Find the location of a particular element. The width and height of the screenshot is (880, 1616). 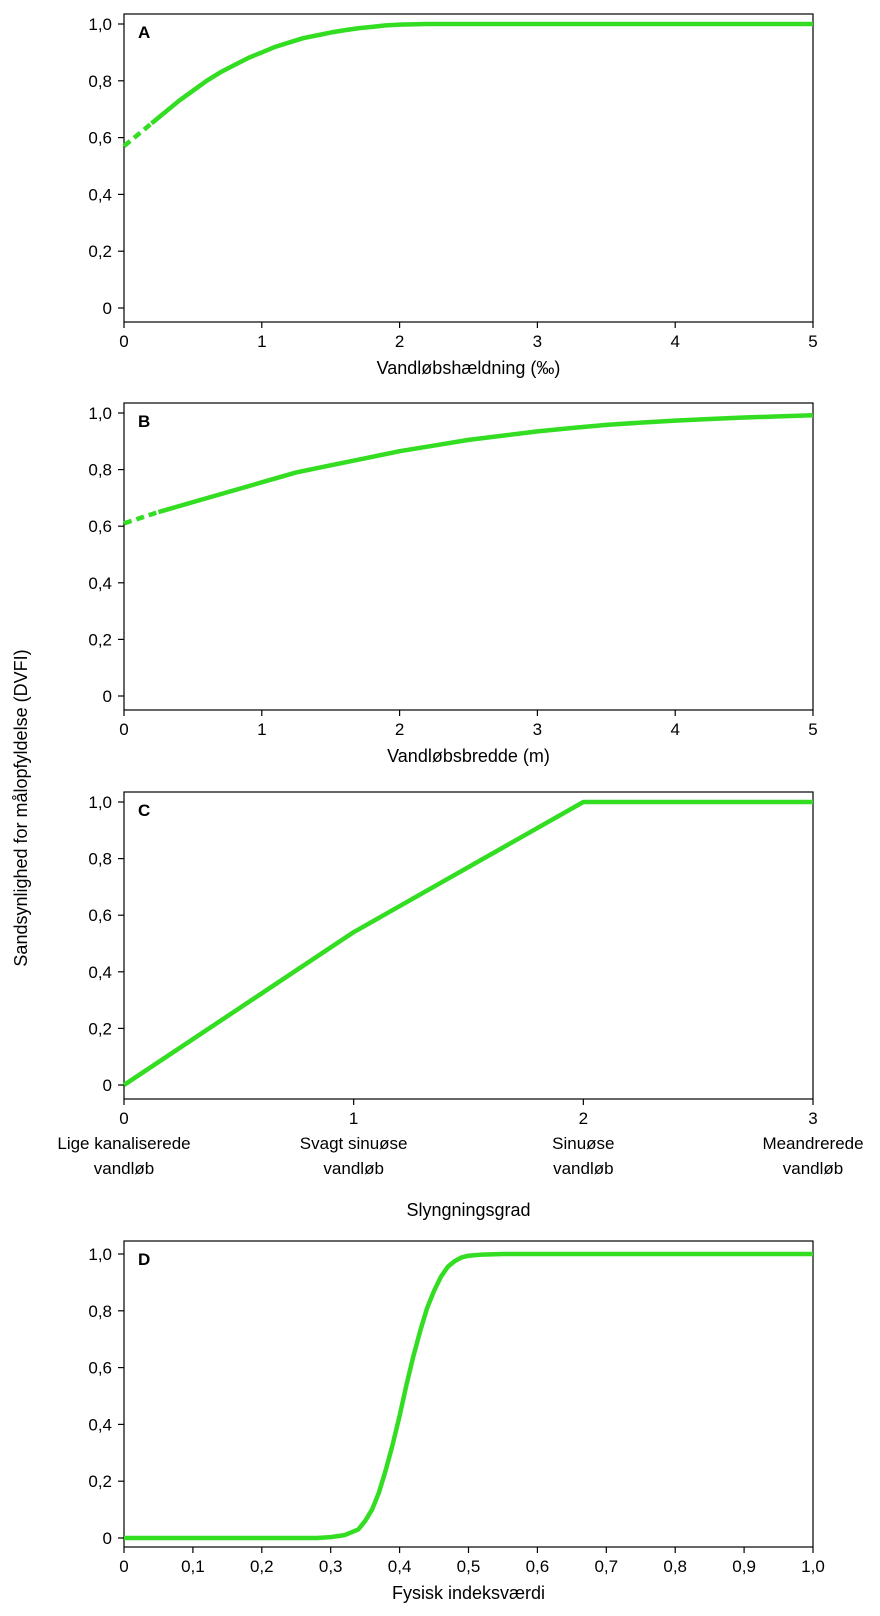

panel-d-label: D is located at coordinates (144, 1259).